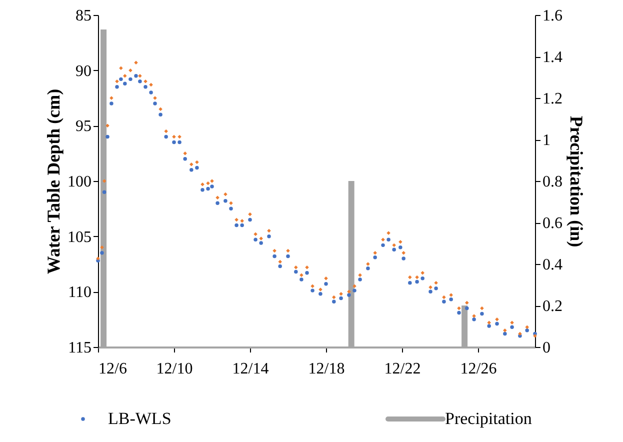 Image resolution: width=623 pixels, height=442 pixels. What do you see at coordinates (552, 57) in the screenshot?
I see `y2-tick-label: 1.4` at bounding box center [552, 57].